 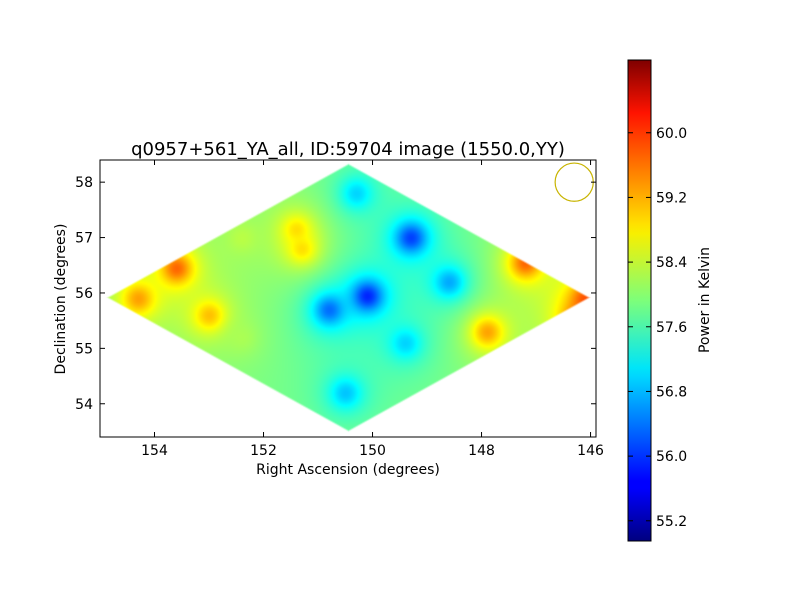 I want to click on y-tick-label: 57, so click(x=84, y=239).